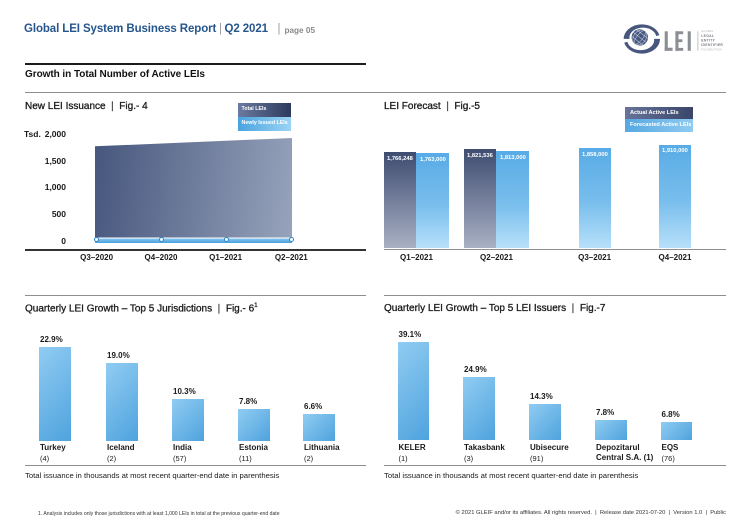 The width and height of the screenshot is (750, 531). I want to click on svg-text: FOUNDATION, so click(711, 49).